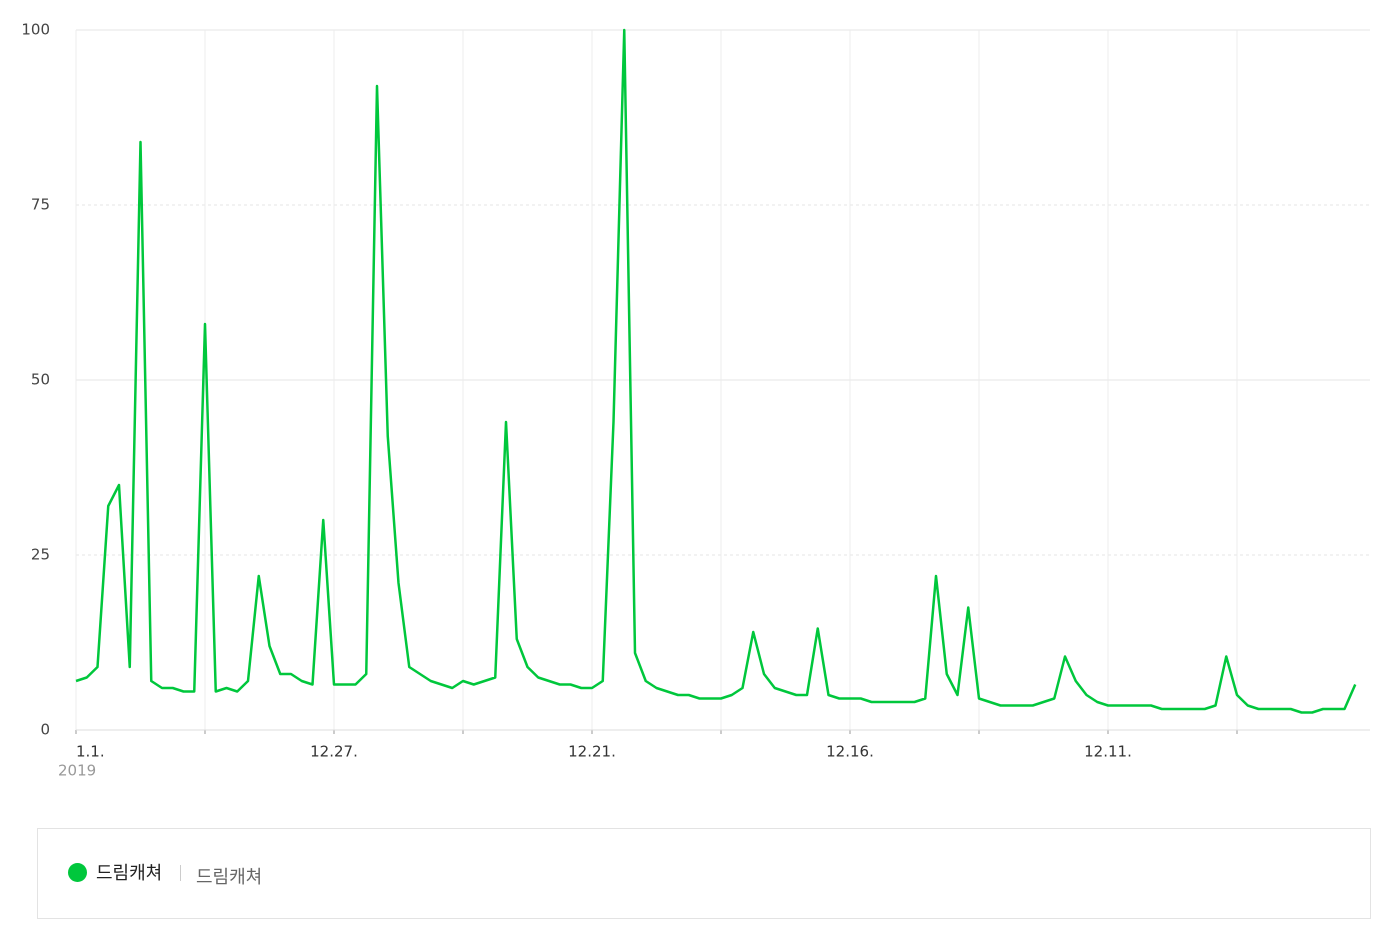  I want to click on x-sublabel: 2019, so click(77, 771).